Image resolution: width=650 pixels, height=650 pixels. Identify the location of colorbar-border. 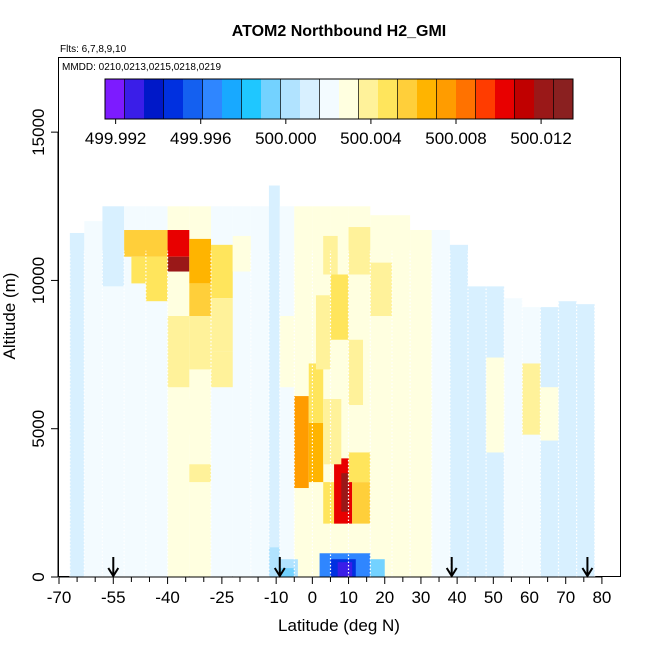
(339, 99).